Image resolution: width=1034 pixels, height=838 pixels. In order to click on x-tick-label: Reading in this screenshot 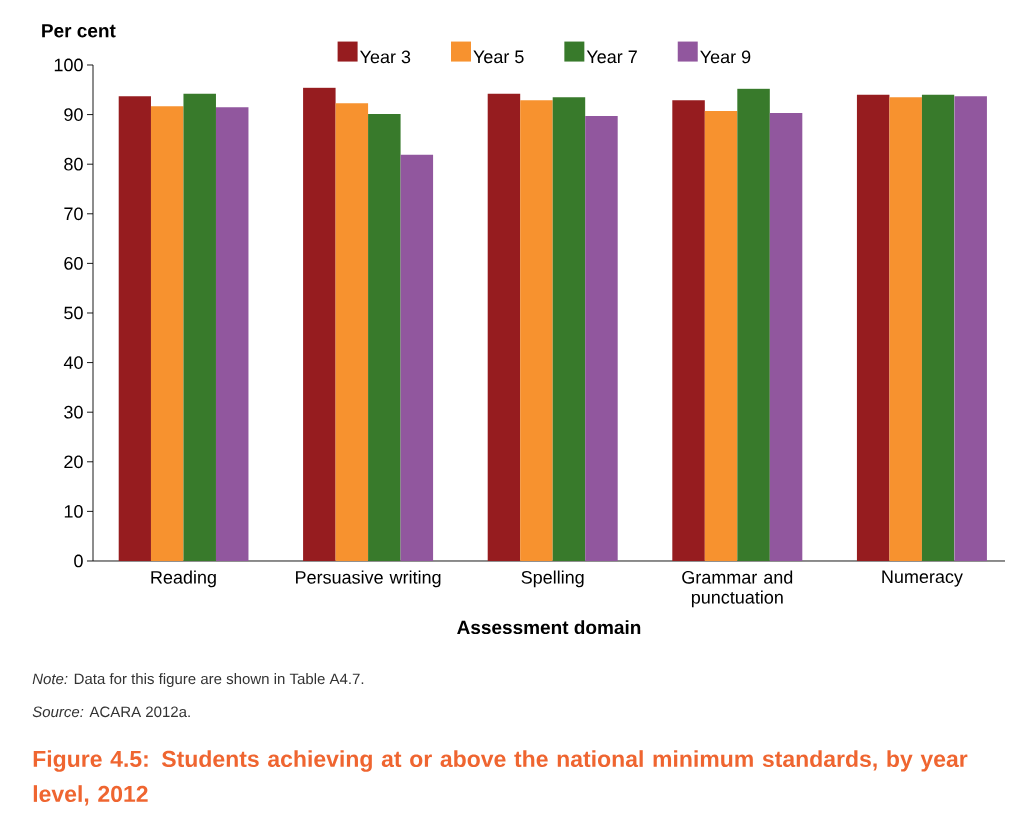, I will do `click(183, 579)`.